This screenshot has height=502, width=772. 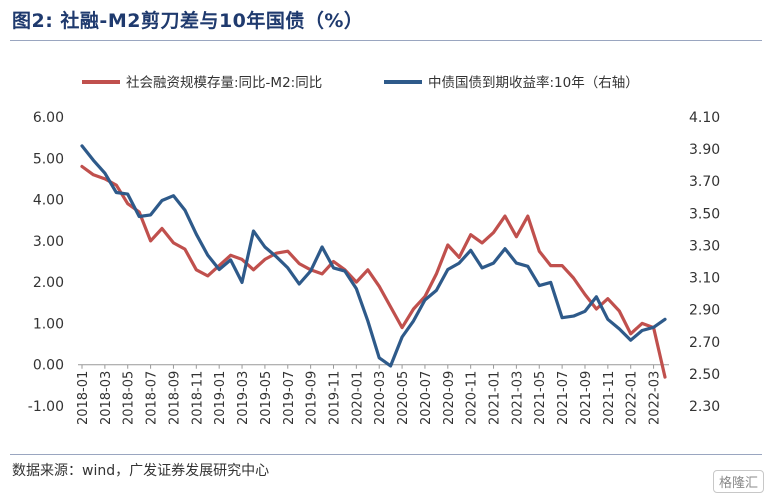 I want to click on x-tick-label: 2018-07, so click(x=152, y=398).